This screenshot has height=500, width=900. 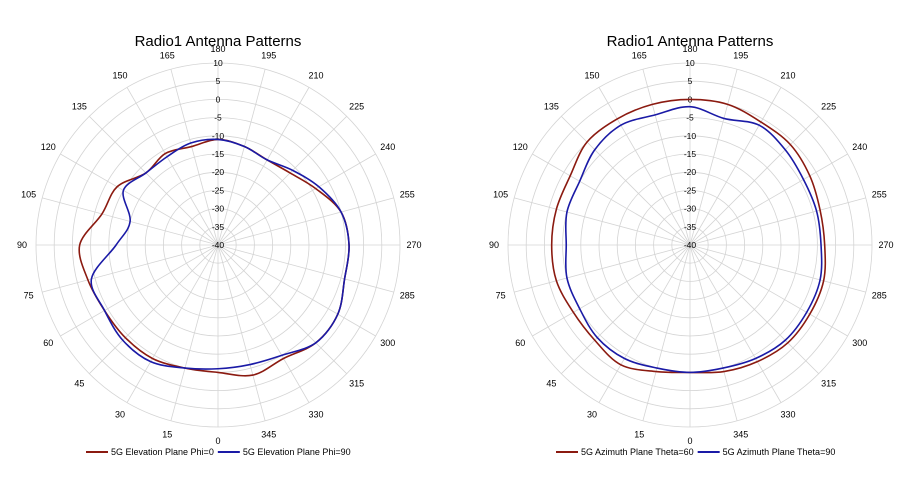 I want to click on radial-tick-label: -40, so click(x=218, y=245).